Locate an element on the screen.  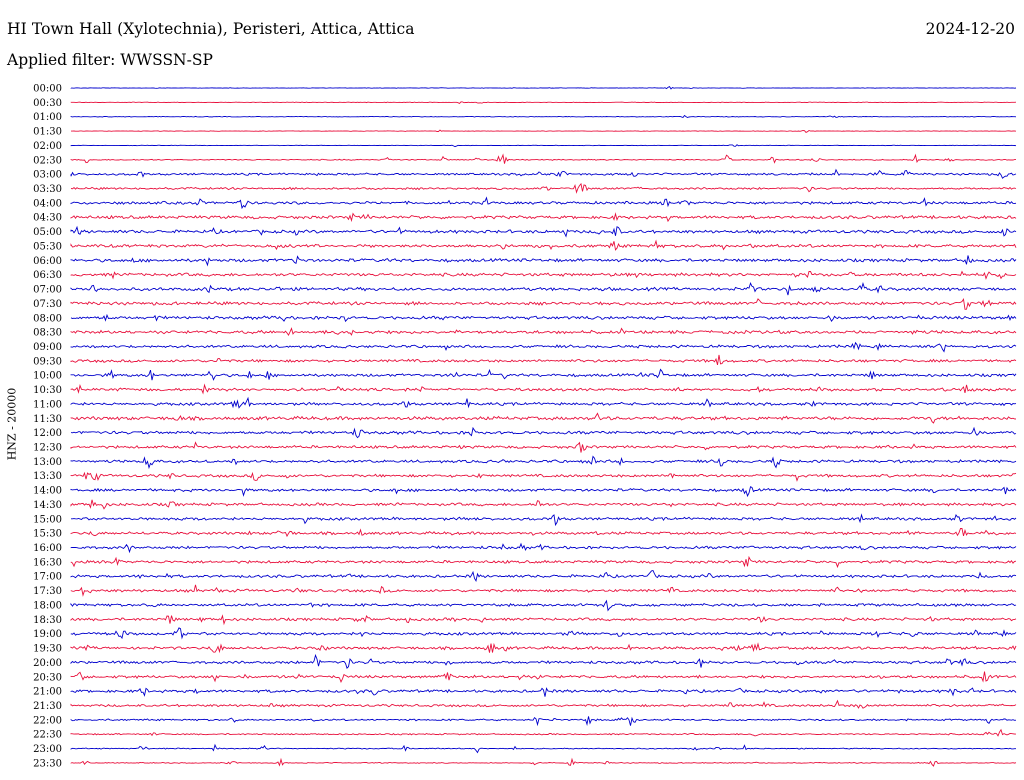
tick-label: 23:30 is located at coordinates (47, 763).